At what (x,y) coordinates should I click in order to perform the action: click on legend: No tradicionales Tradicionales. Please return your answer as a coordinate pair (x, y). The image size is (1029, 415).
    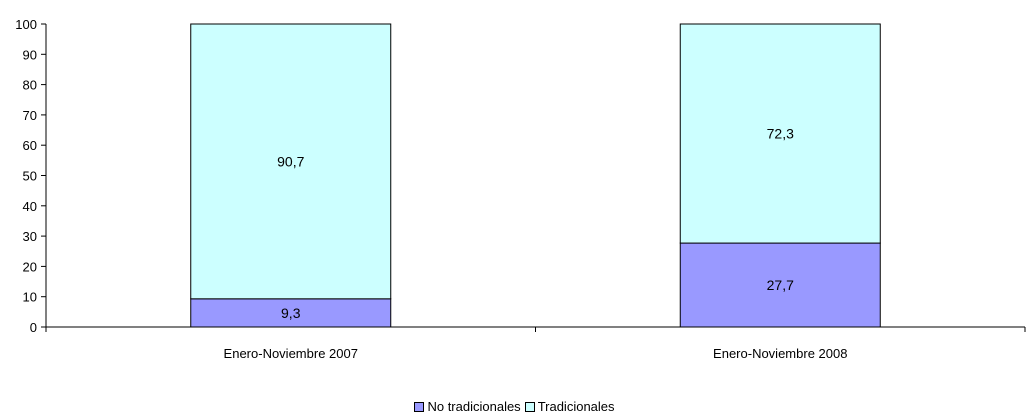
    Looking at the image, I should click on (514, 407).